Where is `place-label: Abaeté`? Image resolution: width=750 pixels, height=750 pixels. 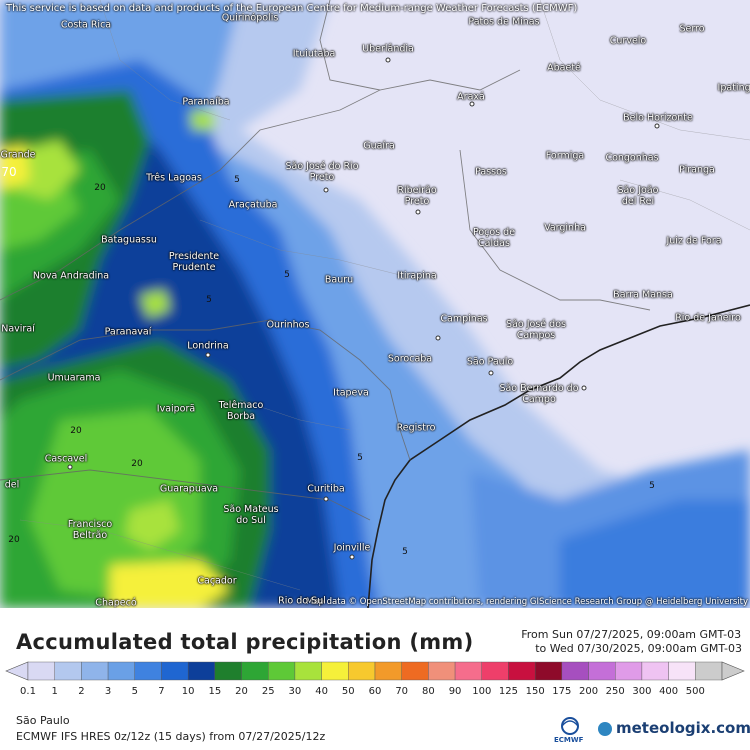
place-label: Abaeté is located at coordinates (564, 68).